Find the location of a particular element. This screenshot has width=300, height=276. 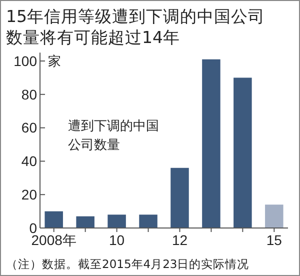

chart-title: 15年信用等级遭到下调的中国公司数量将有可能超过14年 is located at coordinates (135, 27).